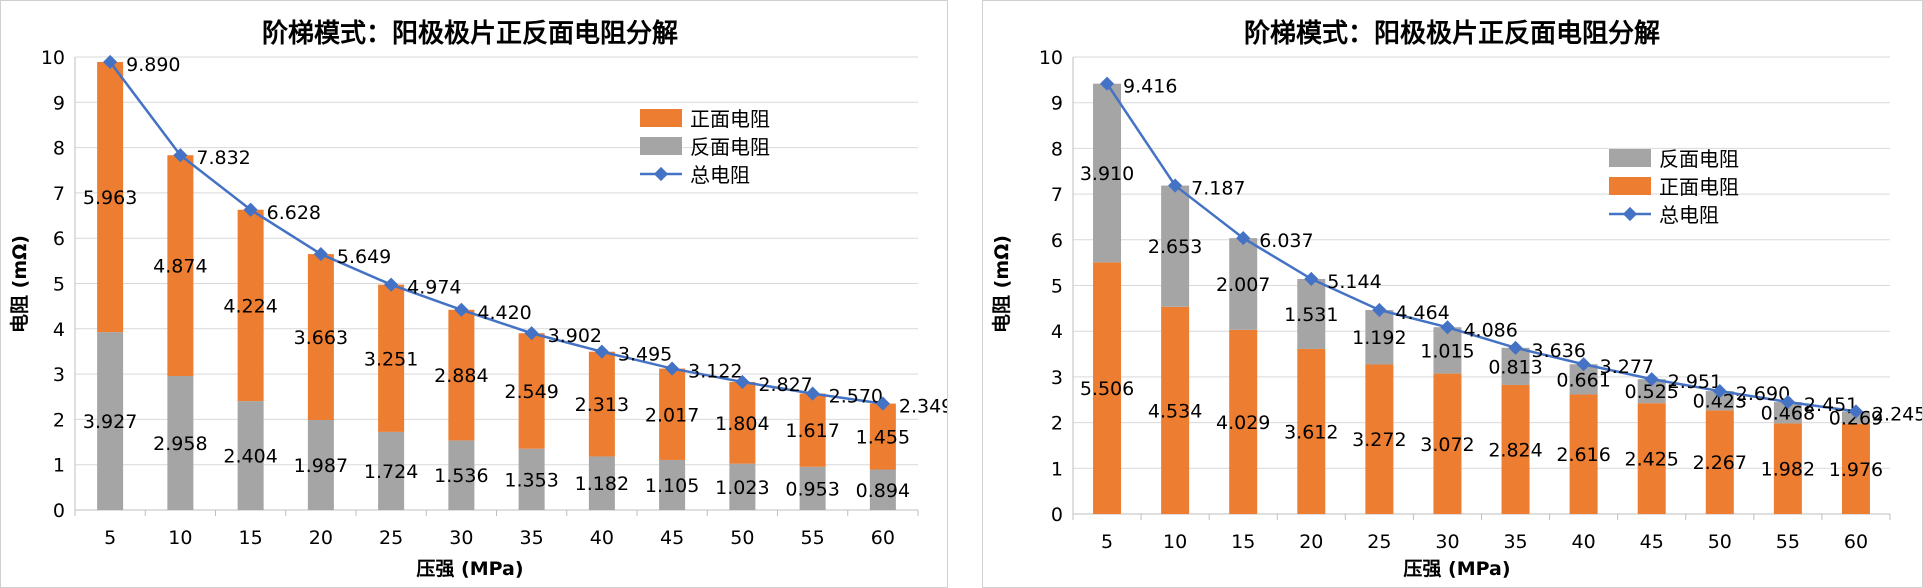 The image size is (1923, 588). I want to click on chart2-y-tick-label: 6, so click(1057, 241).